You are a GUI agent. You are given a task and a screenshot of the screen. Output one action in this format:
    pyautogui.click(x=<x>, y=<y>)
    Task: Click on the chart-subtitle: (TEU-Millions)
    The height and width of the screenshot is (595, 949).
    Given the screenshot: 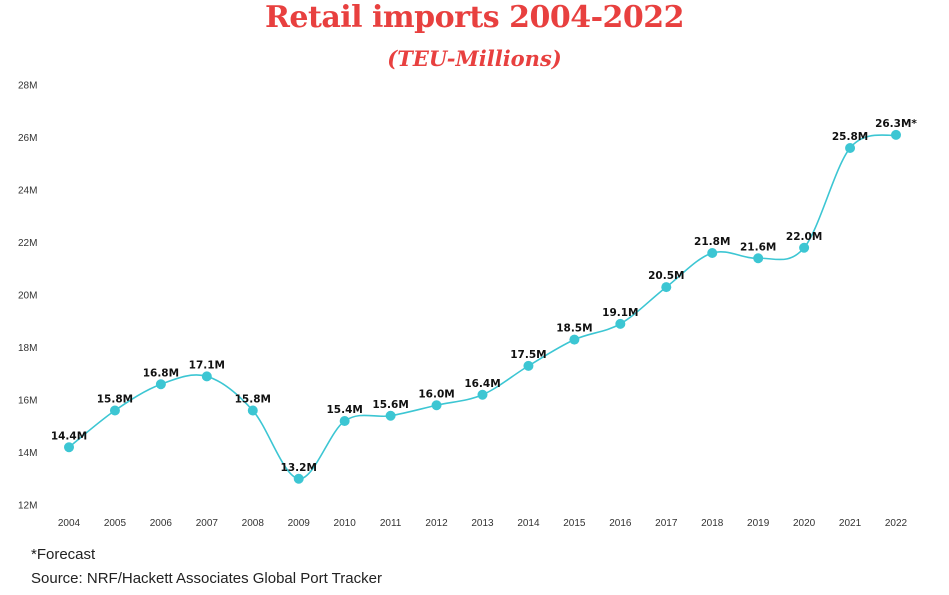 What is the action you would take?
    pyautogui.click(x=474, y=58)
    